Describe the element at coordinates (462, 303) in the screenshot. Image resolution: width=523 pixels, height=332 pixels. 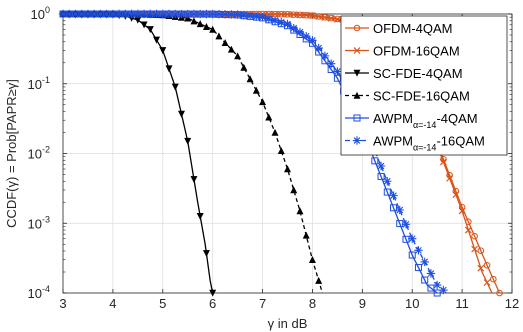
I see `x-tick-label: 11` at that location.